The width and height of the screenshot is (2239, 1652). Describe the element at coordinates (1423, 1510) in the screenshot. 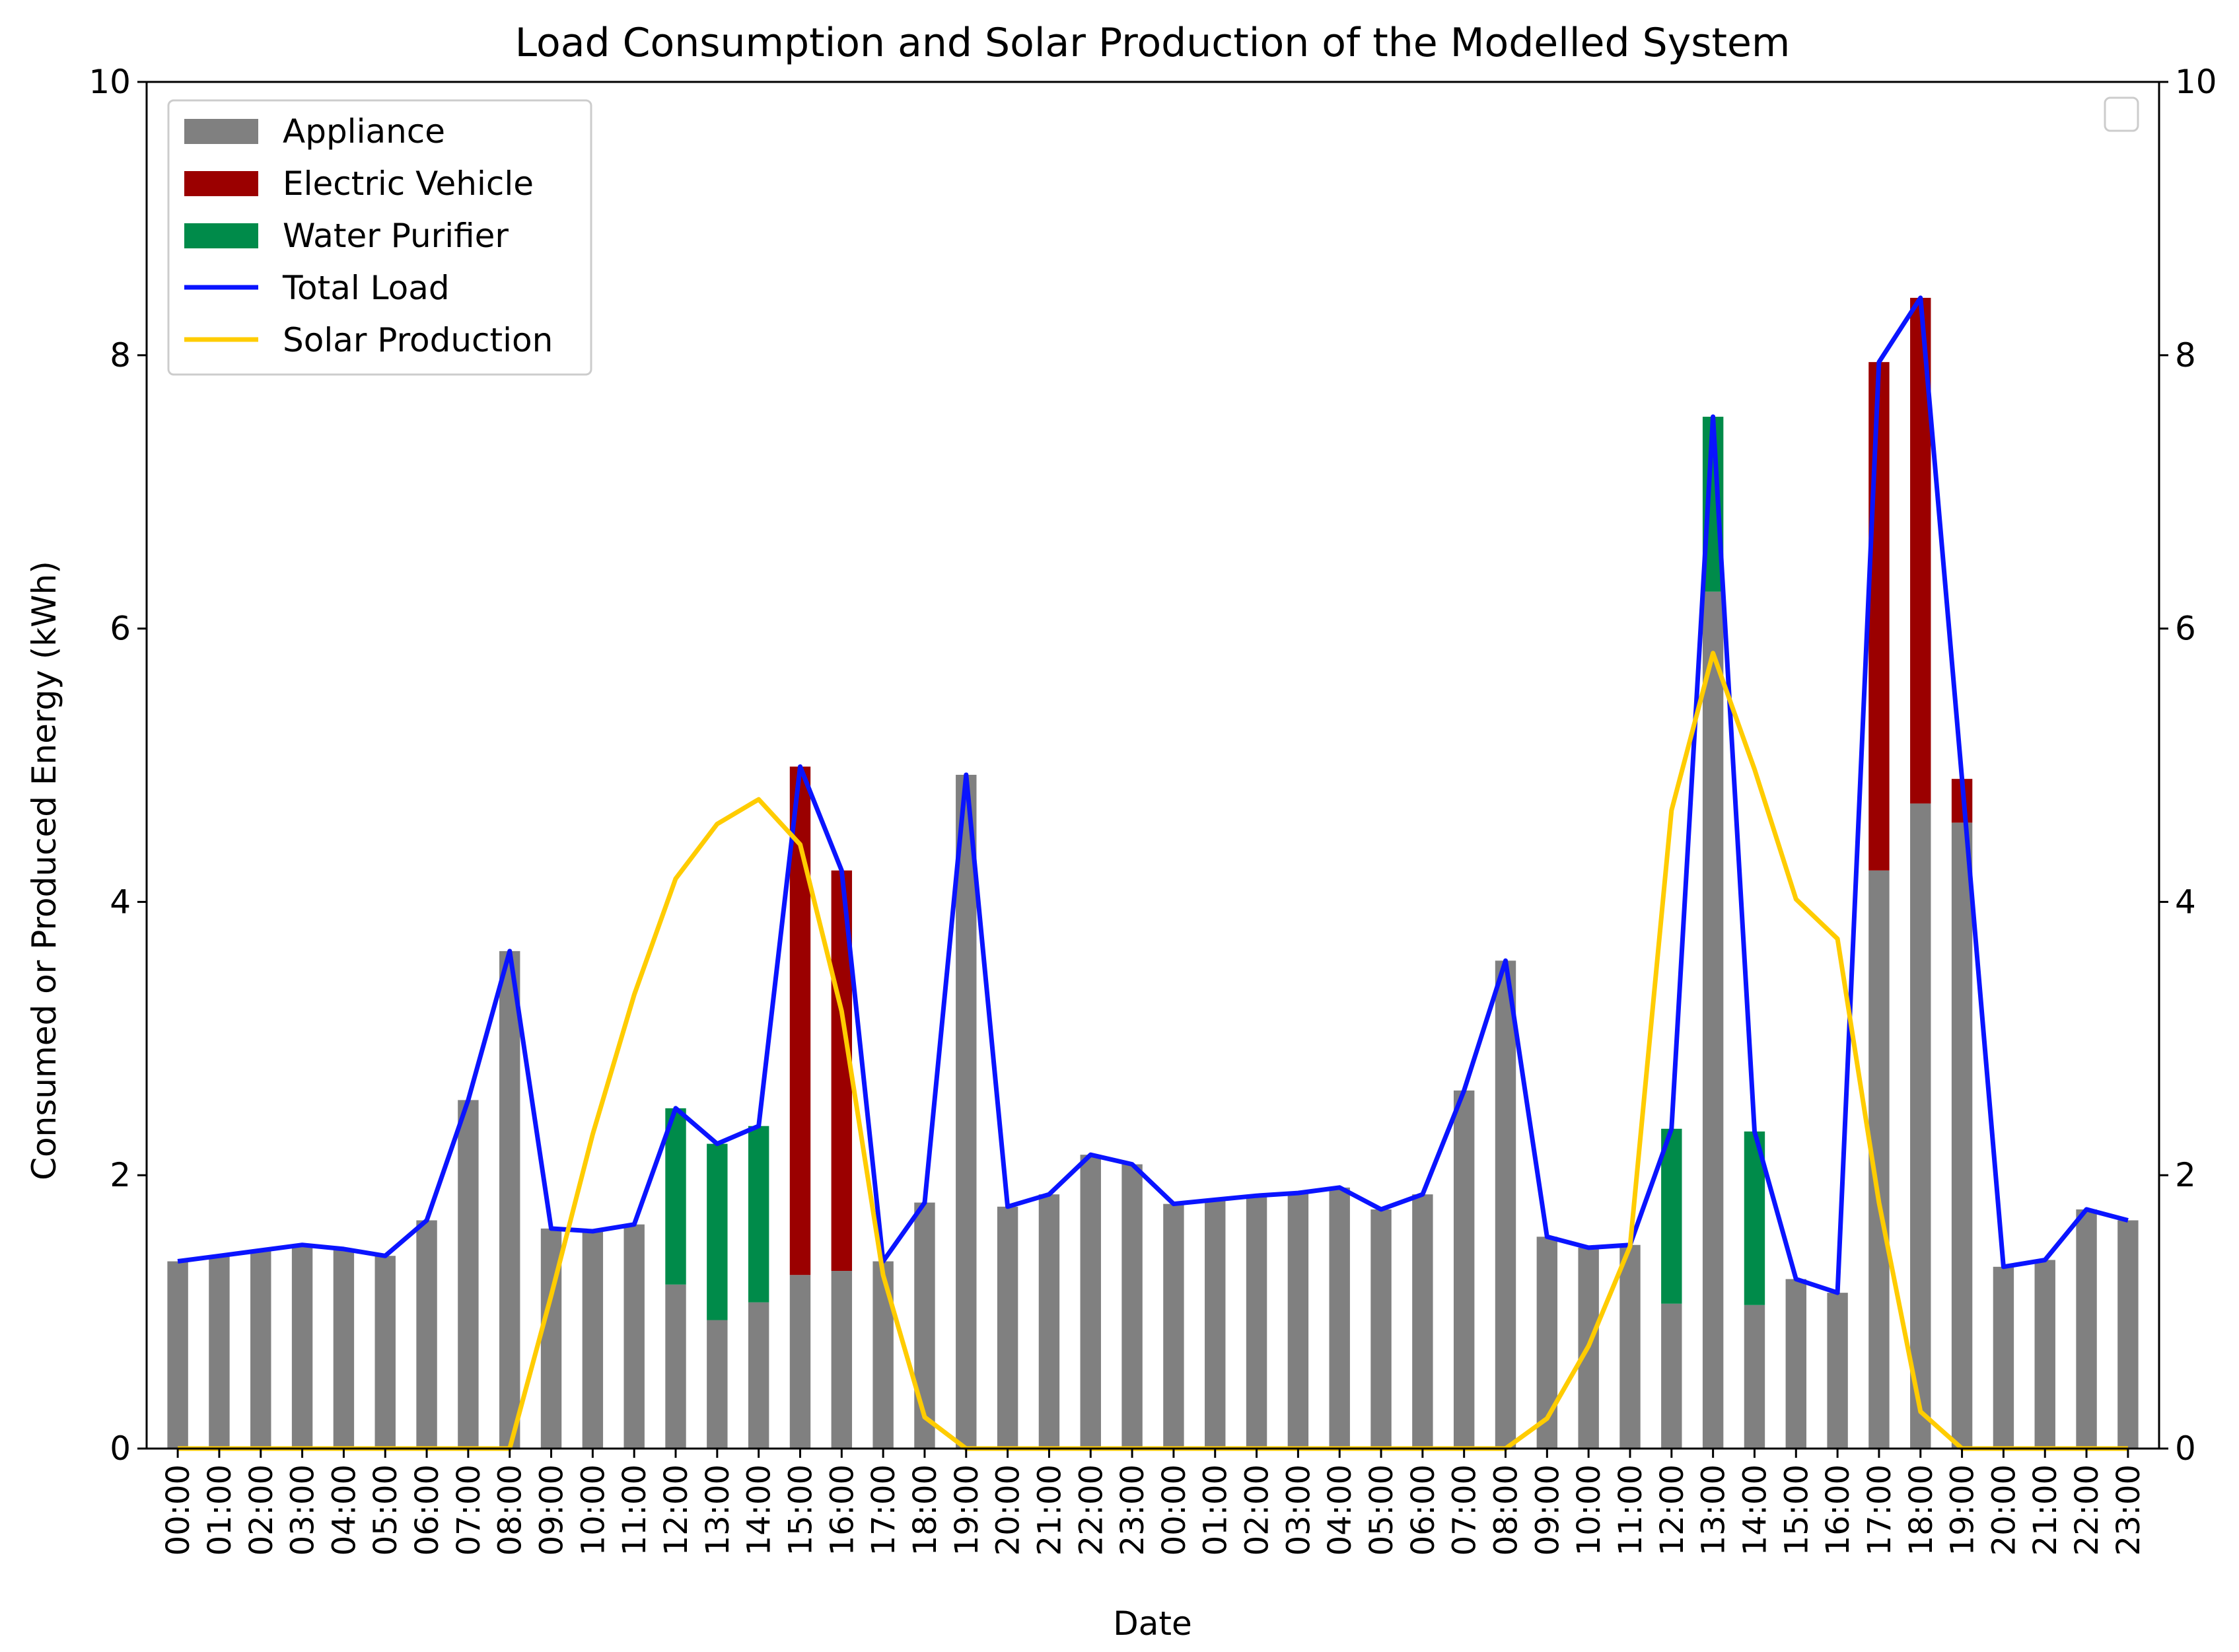

I see `x-tick-label-30: 06:00` at that location.